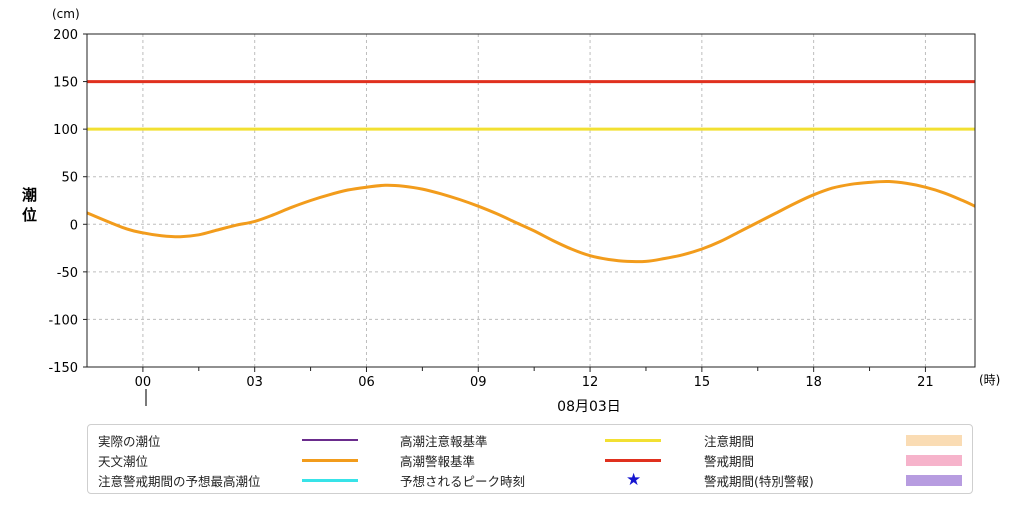  What do you see at coordinates (66, 14) in the screenshot?
I see `y-unit-label: (cm)` at bounding box center [66, 14].